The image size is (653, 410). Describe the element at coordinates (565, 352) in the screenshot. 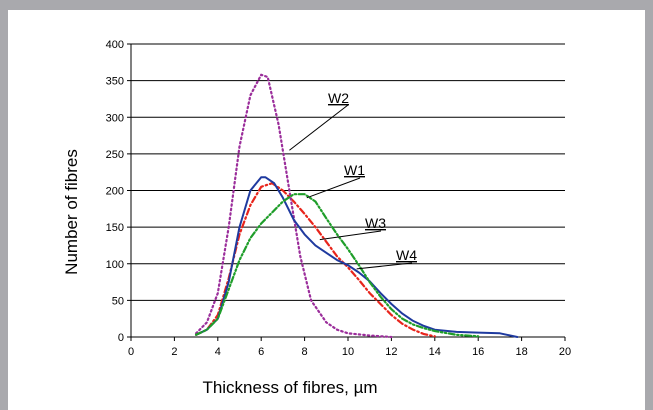

I see `x-tick-label: 20` at that location.